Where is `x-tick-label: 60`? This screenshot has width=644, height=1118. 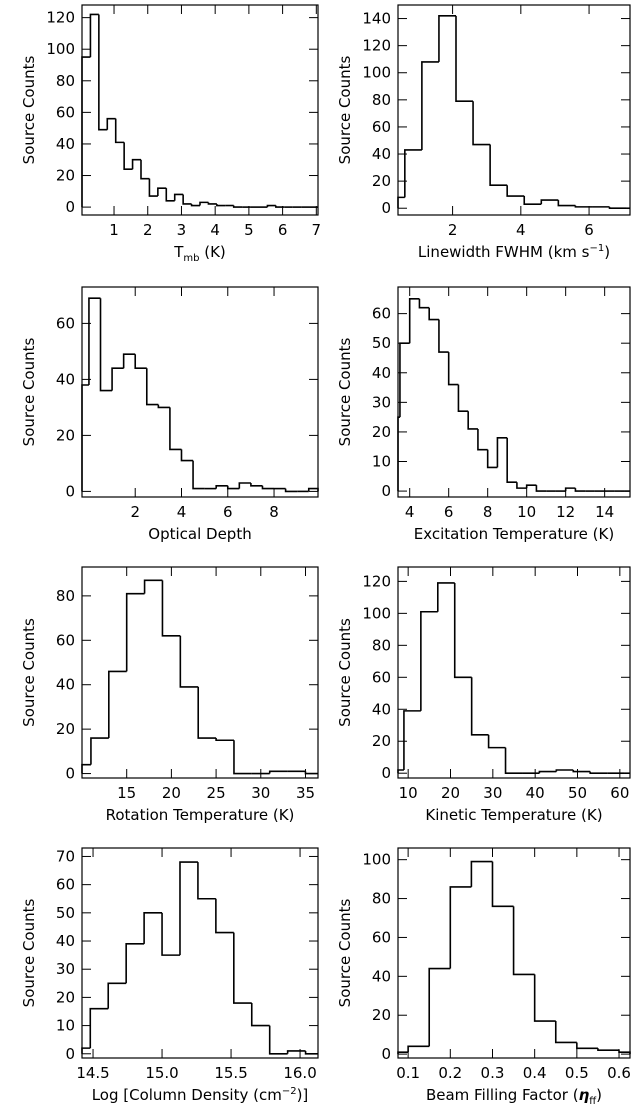 x-tick-label: 60 is located at coordinates (619, 793).